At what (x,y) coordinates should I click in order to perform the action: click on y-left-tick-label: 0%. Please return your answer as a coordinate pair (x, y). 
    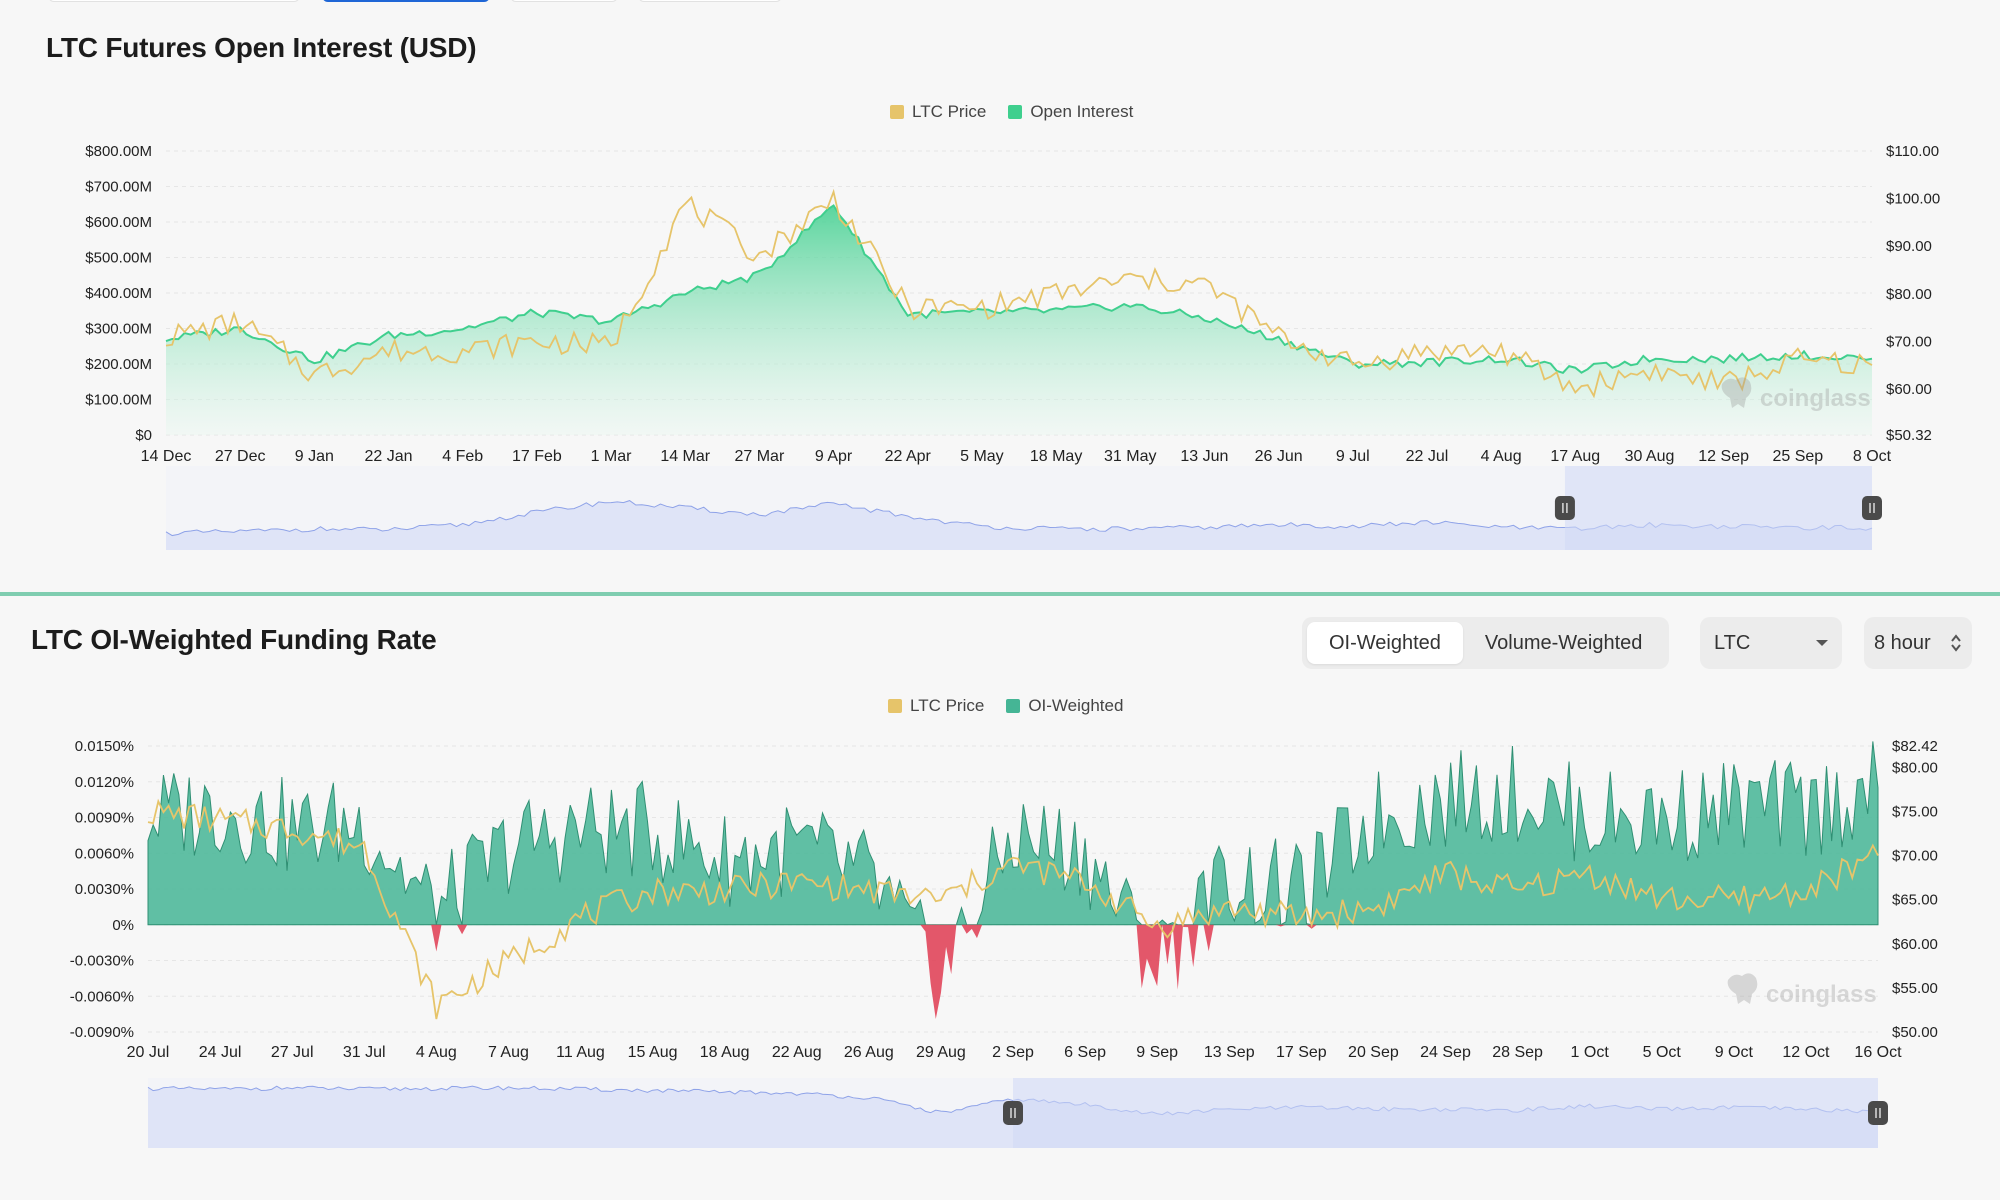
    Looking at the image, I should click on (123, 925).